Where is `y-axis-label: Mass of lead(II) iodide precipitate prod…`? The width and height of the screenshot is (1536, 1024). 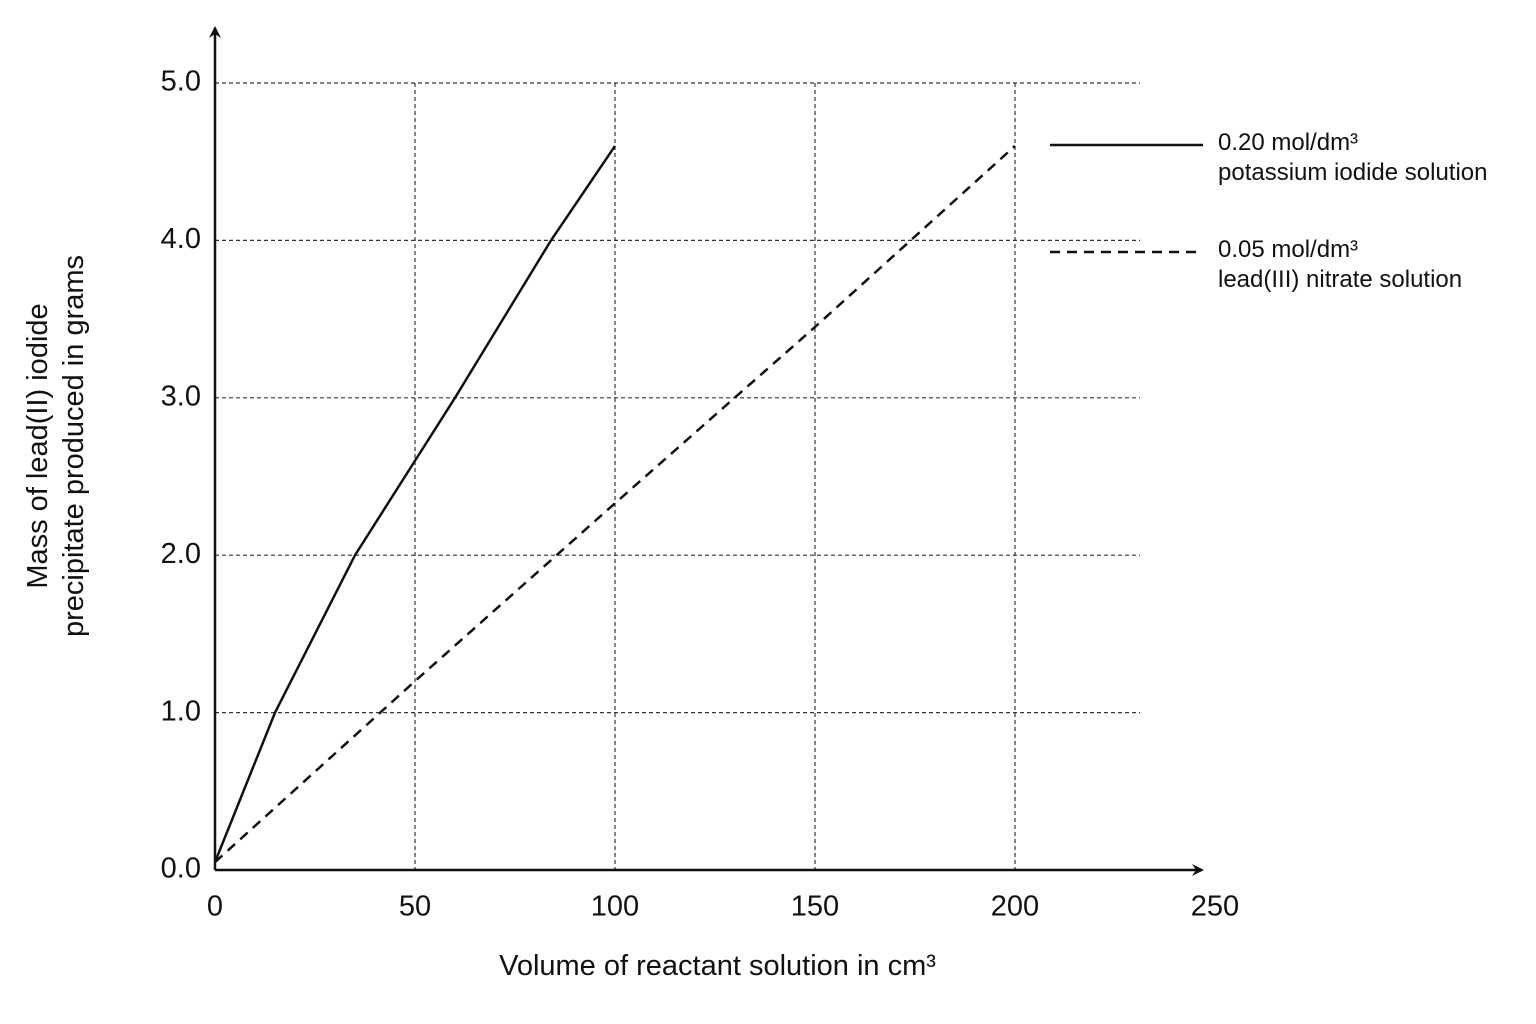
y-axis-label: Mass of lead(II) iodide precipitate prod… is located at coordinates (56, 446).